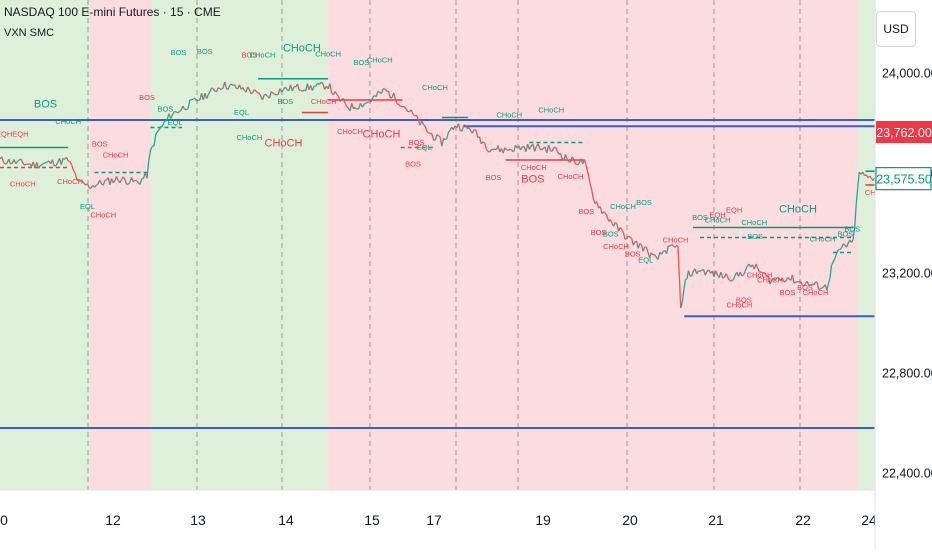  I want to click on y-tick-label: 23,200.00, so click(907, 274).